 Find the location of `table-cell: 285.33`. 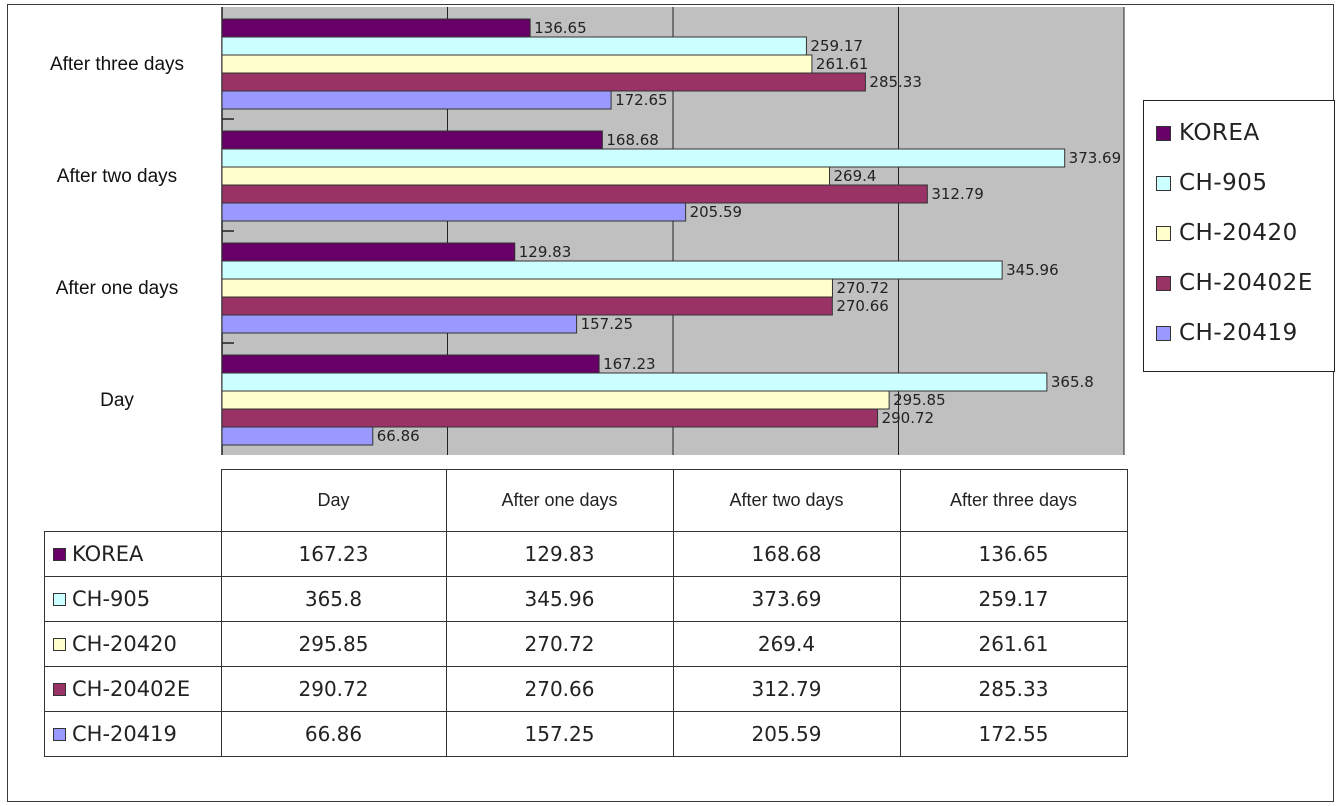

table-cell: 285.33 is located at coordinates (1013, 689).